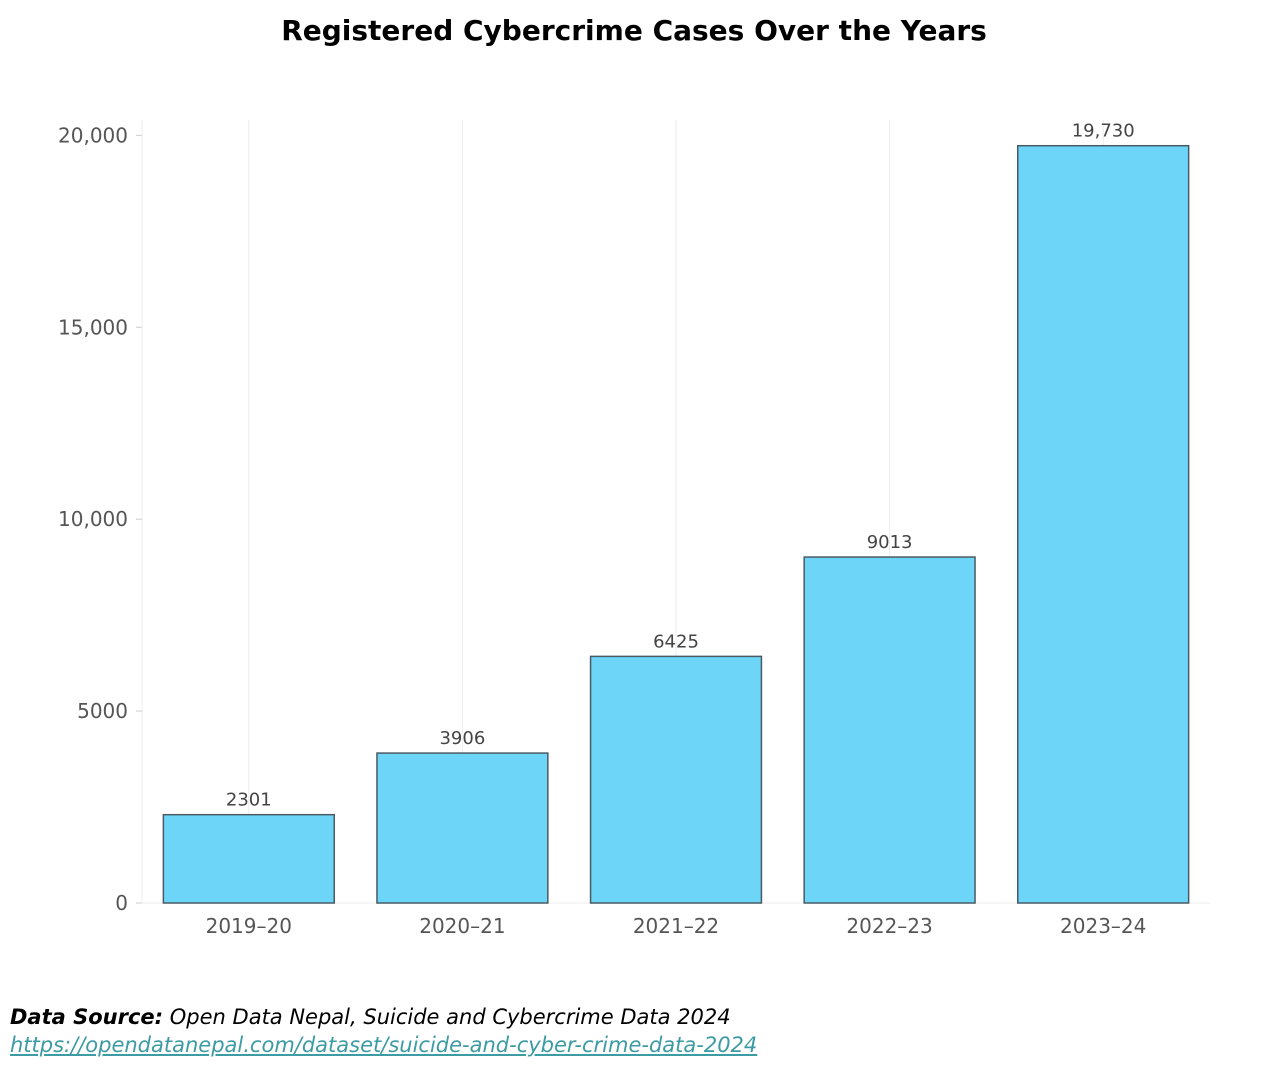 The width and height of the screenshot is (1282, 1066). Describe the element at coordinates (1103, 926) in the screenshot. I see `x-tick-label: 2023–24` at that location.